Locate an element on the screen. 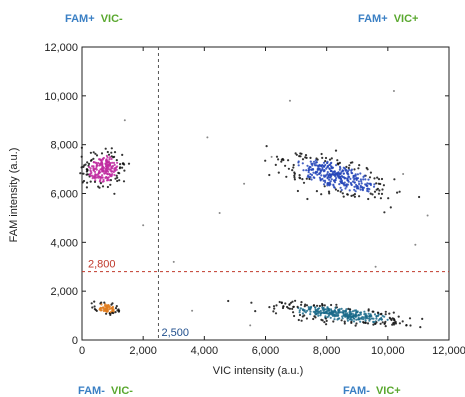 The width and height of the screenshot is (465, 397). horizontal-threshold-label: 2,800 is located at coordinates (102, 265).